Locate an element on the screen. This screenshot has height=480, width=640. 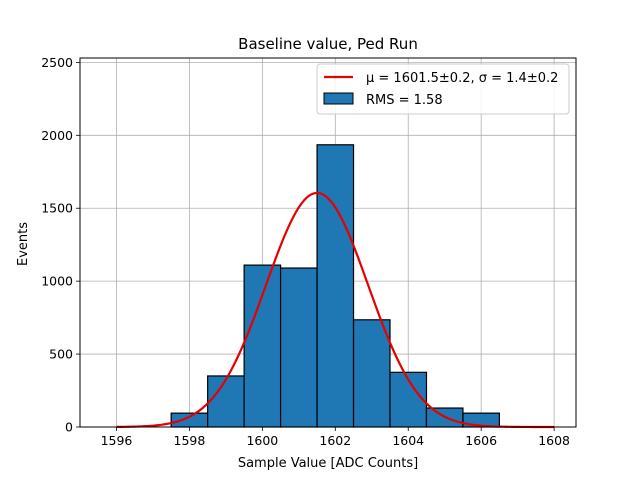
legend: μ = 1601.5±0.2, σ = 1.4±0.2 RMS = 1.58 is located at coordinates (443, 89).